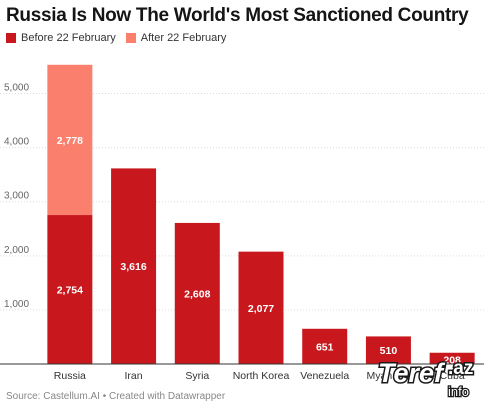 The height and width of the screenshot is (409, 490). What do you see at coordinates (183, 38) in the screenshot?
I see `legend-label-after: After 22 February` at bounding box center [183, 38].